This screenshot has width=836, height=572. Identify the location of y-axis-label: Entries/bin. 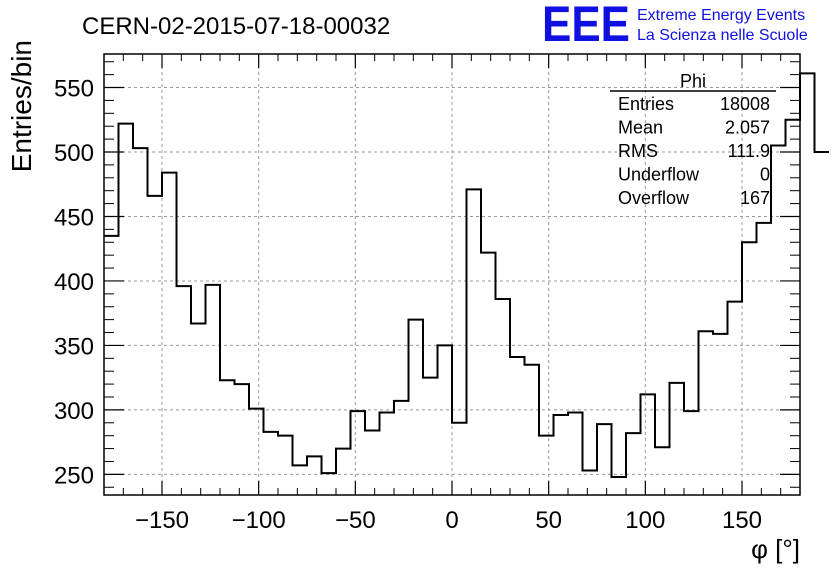
(21, 106).